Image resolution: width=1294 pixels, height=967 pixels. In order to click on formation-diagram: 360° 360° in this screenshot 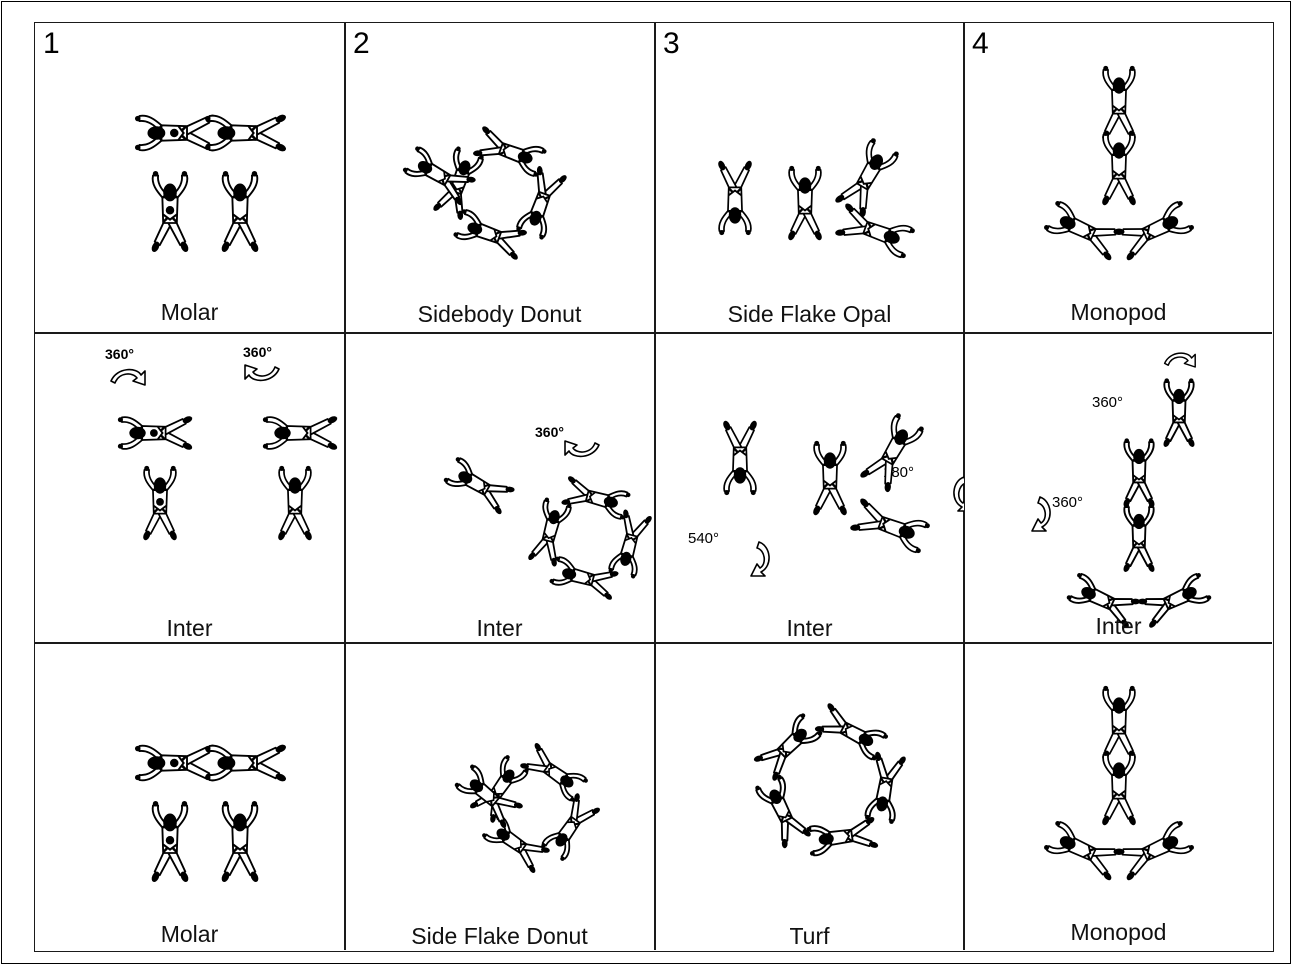, I will do `click(221, 442)`.